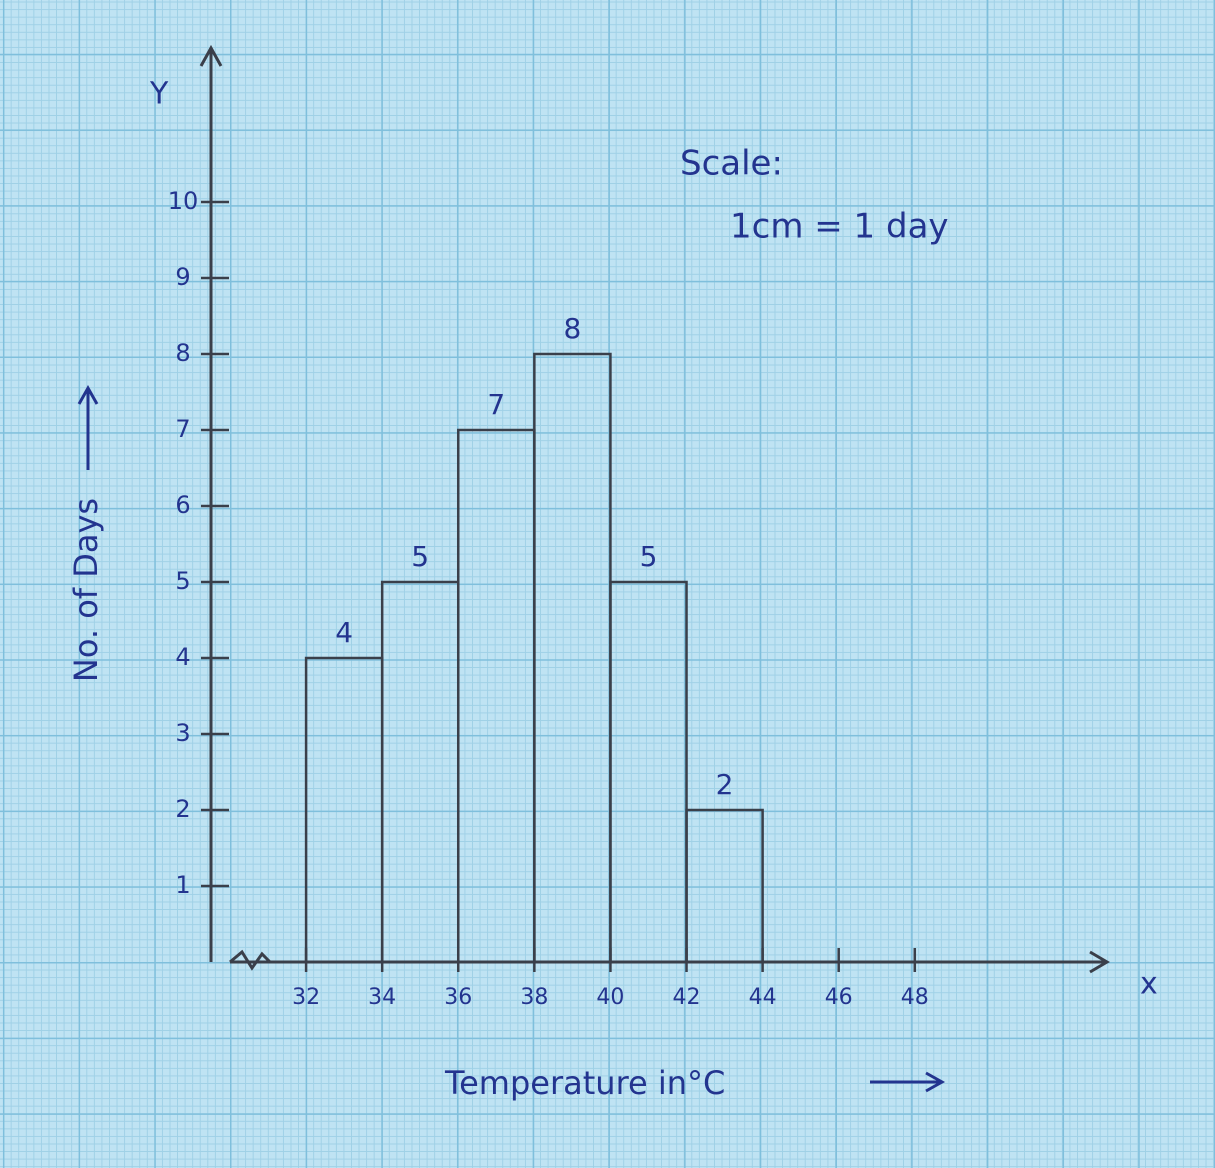  I want to click on x-tick-label: 38, so click(534, 997).